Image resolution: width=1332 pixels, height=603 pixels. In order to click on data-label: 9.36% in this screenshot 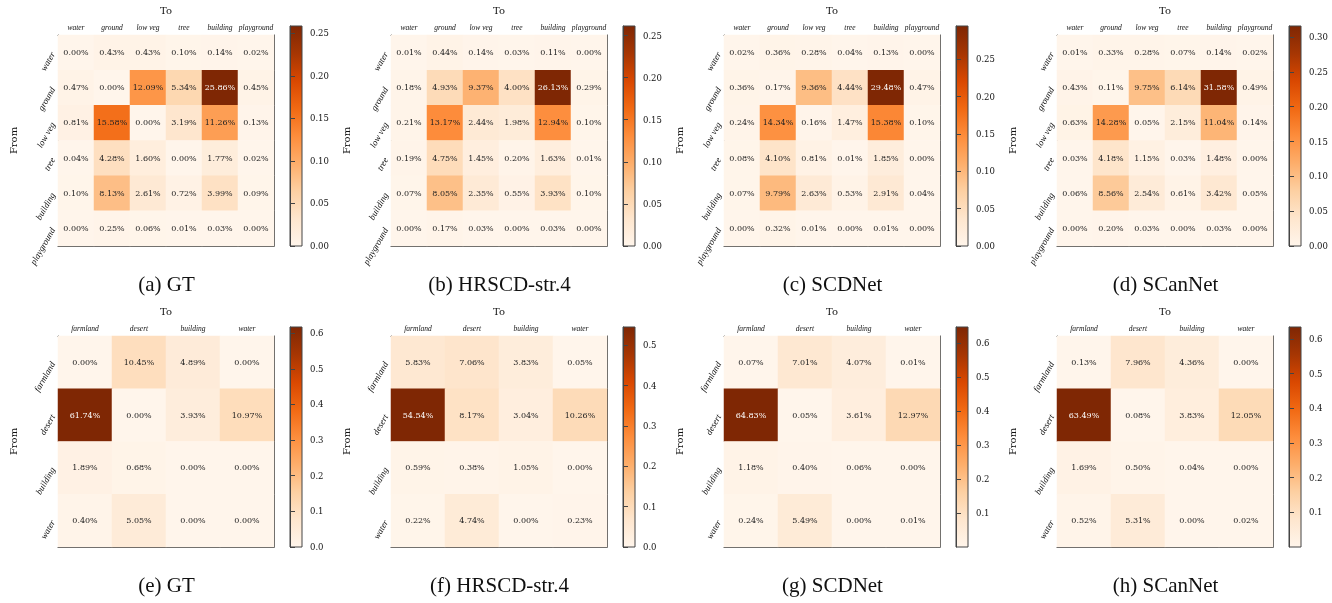, I will do `click(814, 88)`.